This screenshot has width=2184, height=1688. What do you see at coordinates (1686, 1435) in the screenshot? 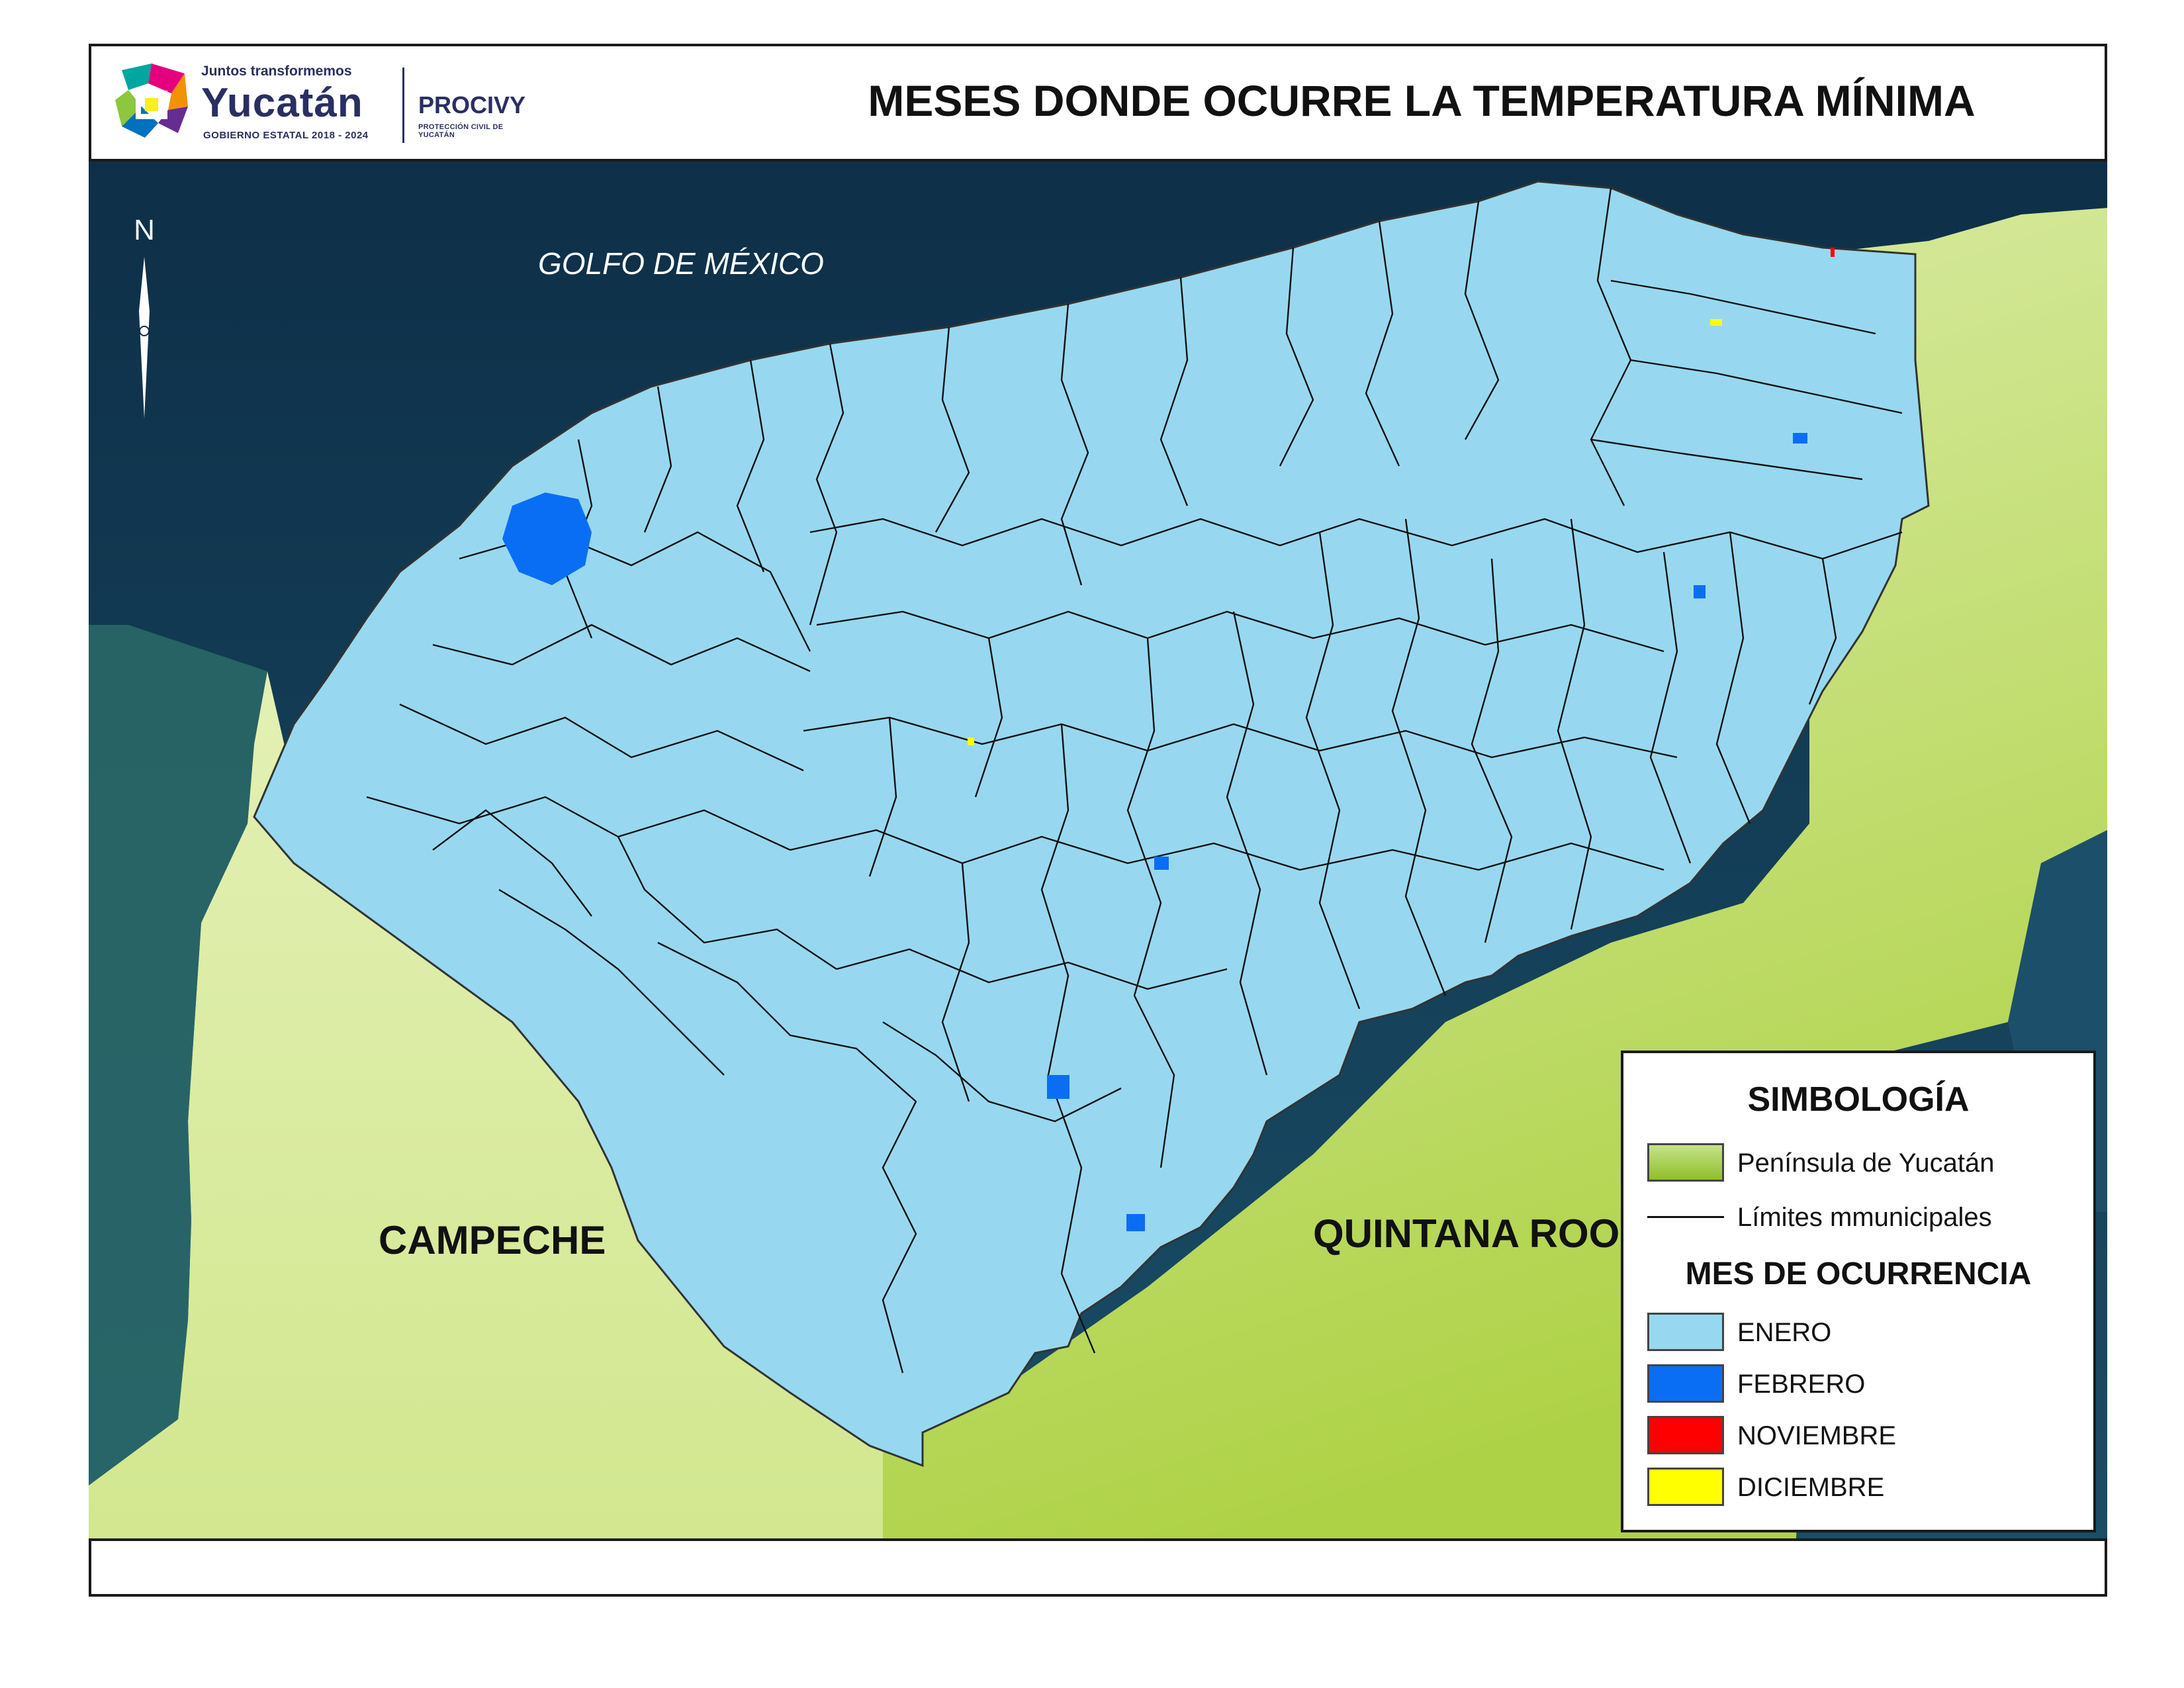
I see `legend-swatch-noviembre` at bounding box center [1686, 1435].